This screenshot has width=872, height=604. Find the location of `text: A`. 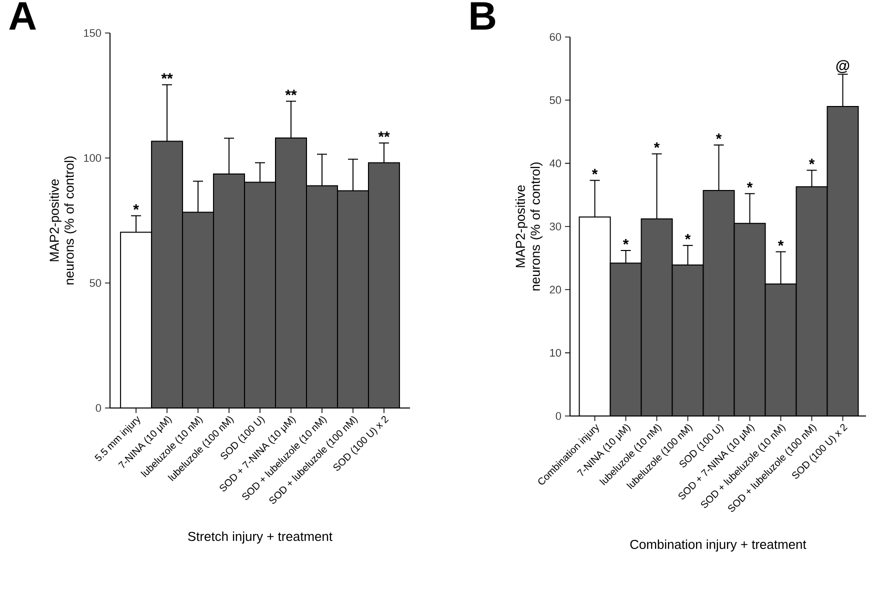

text: A is located at coordinates (22, 16).